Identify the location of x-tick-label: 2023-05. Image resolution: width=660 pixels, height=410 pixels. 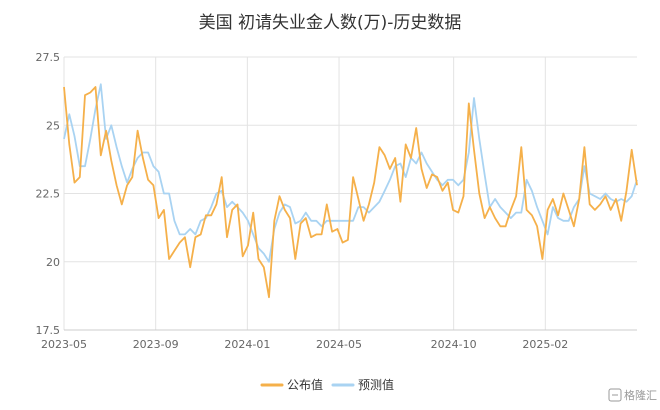
(64, 344).